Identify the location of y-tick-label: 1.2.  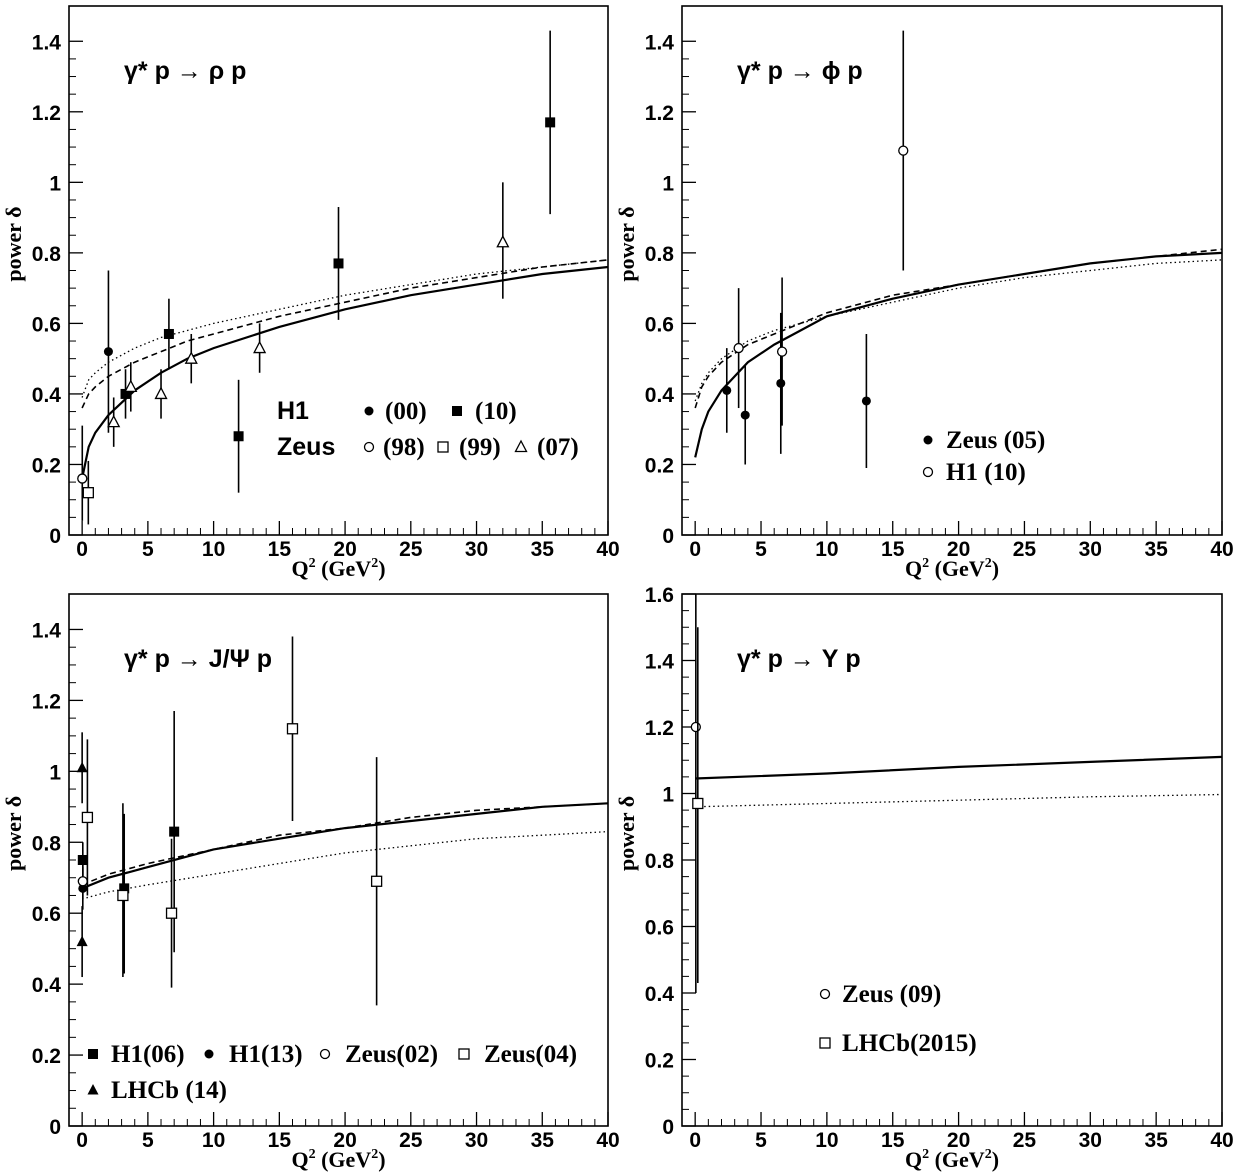
(46, 113).